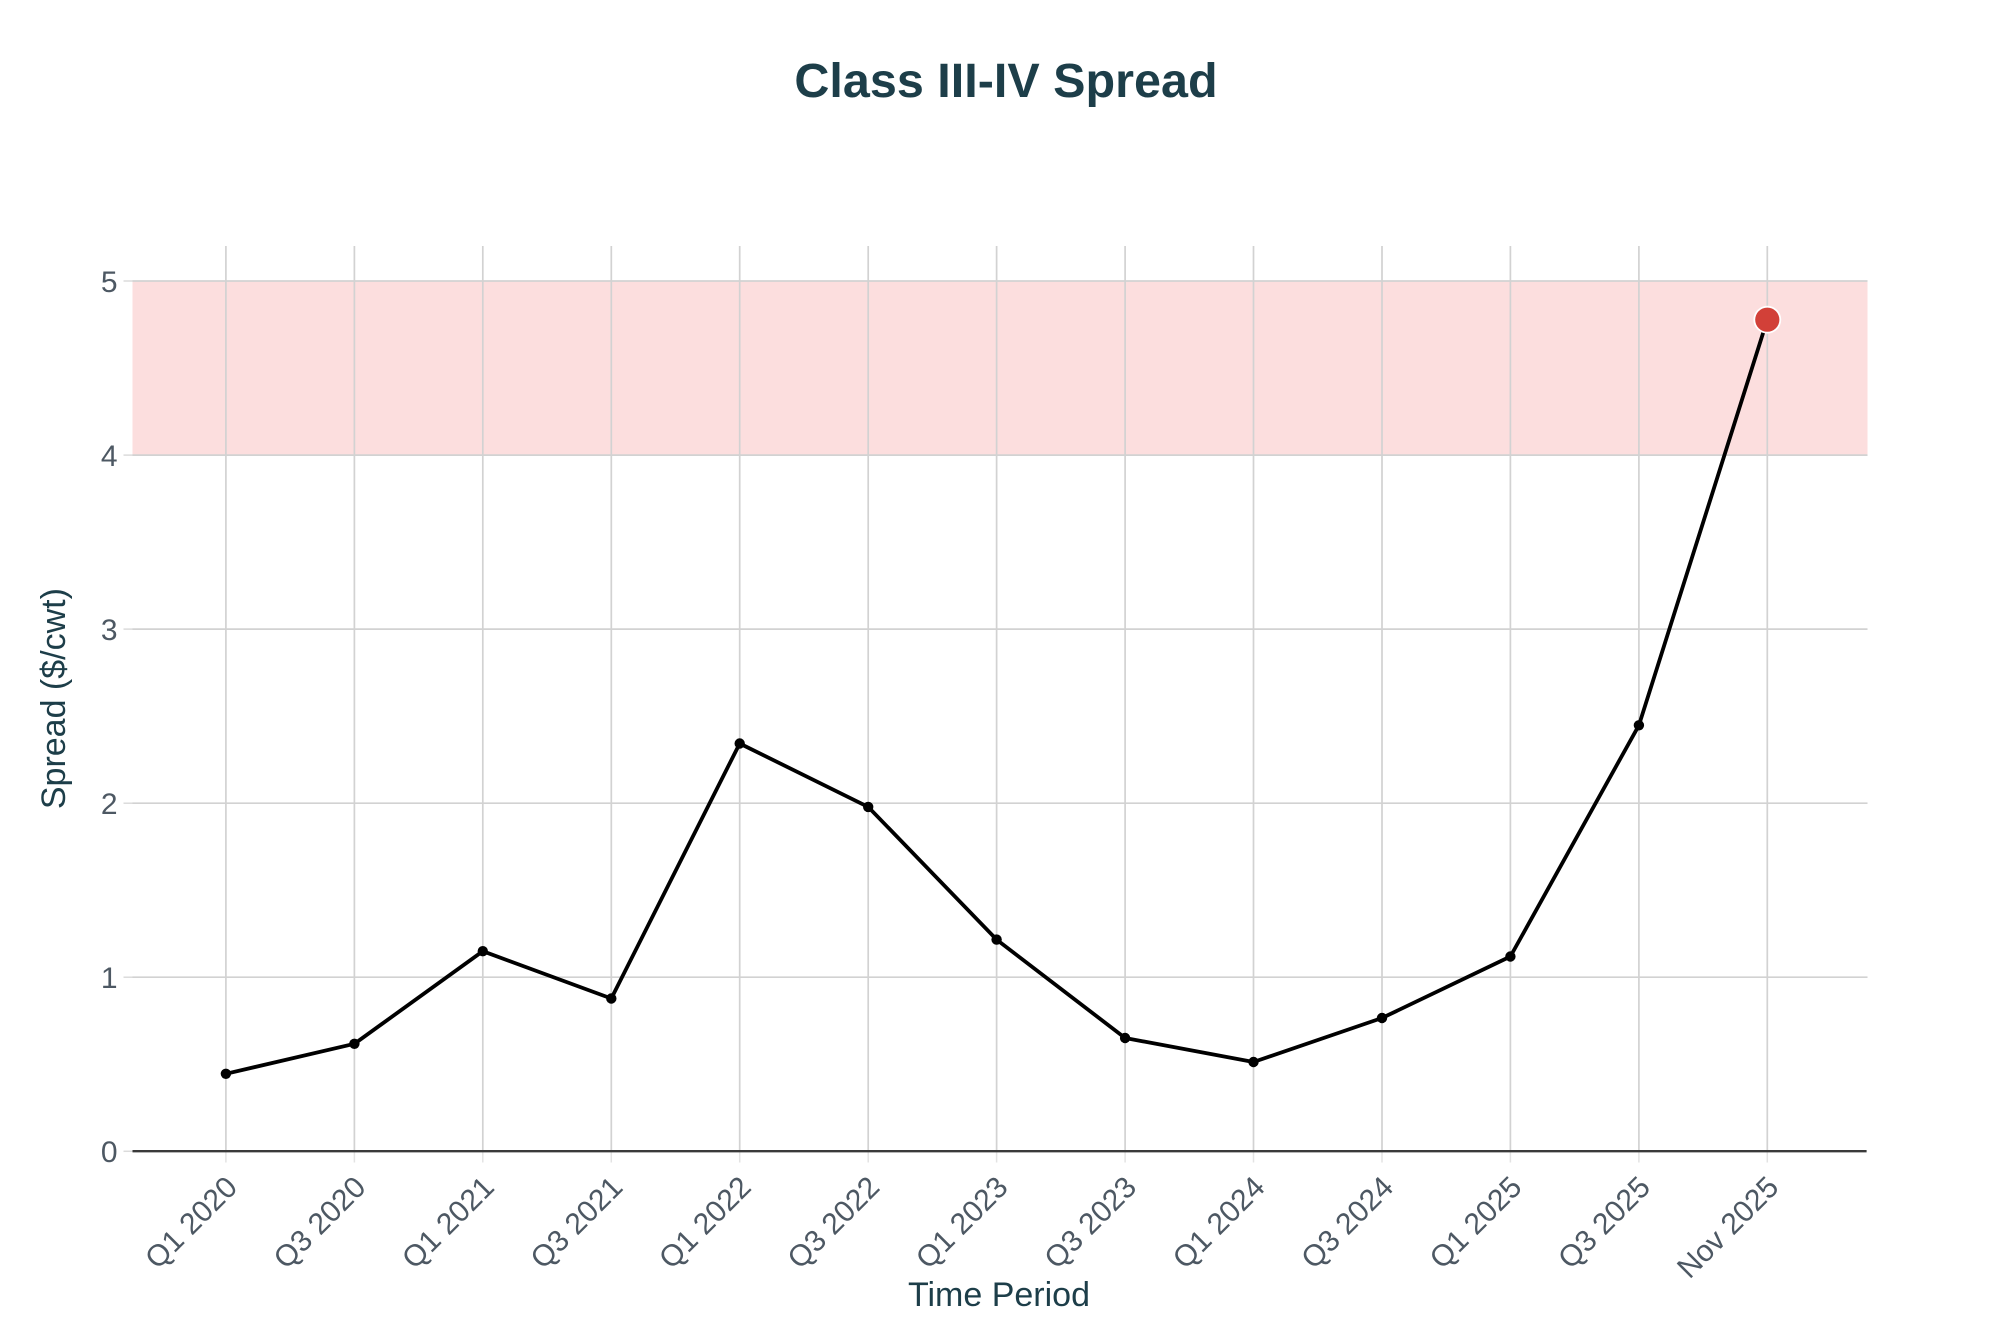 Image resolution: width=2000 pixels, height=1333 pixels. What do you see at coordinates (109, 456) in the screenshot?
I see `svg-text: 4` at bounding box center [109, 456].